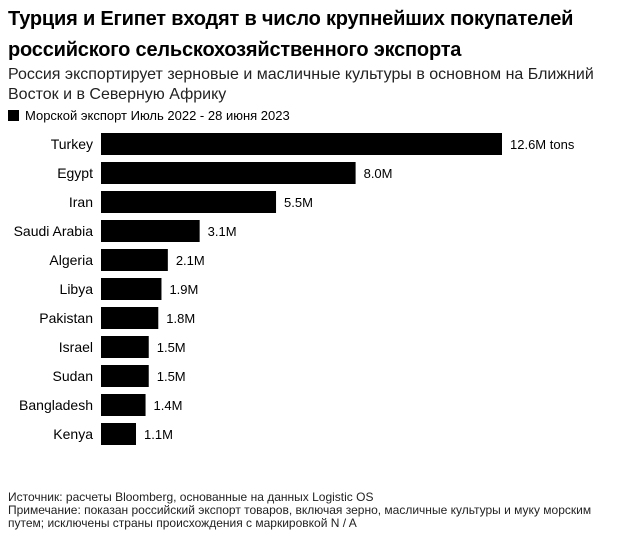 The width and height of the screenshot is (626, 545). I want to click on value-label: 12.6M tons, so click(542, 144).